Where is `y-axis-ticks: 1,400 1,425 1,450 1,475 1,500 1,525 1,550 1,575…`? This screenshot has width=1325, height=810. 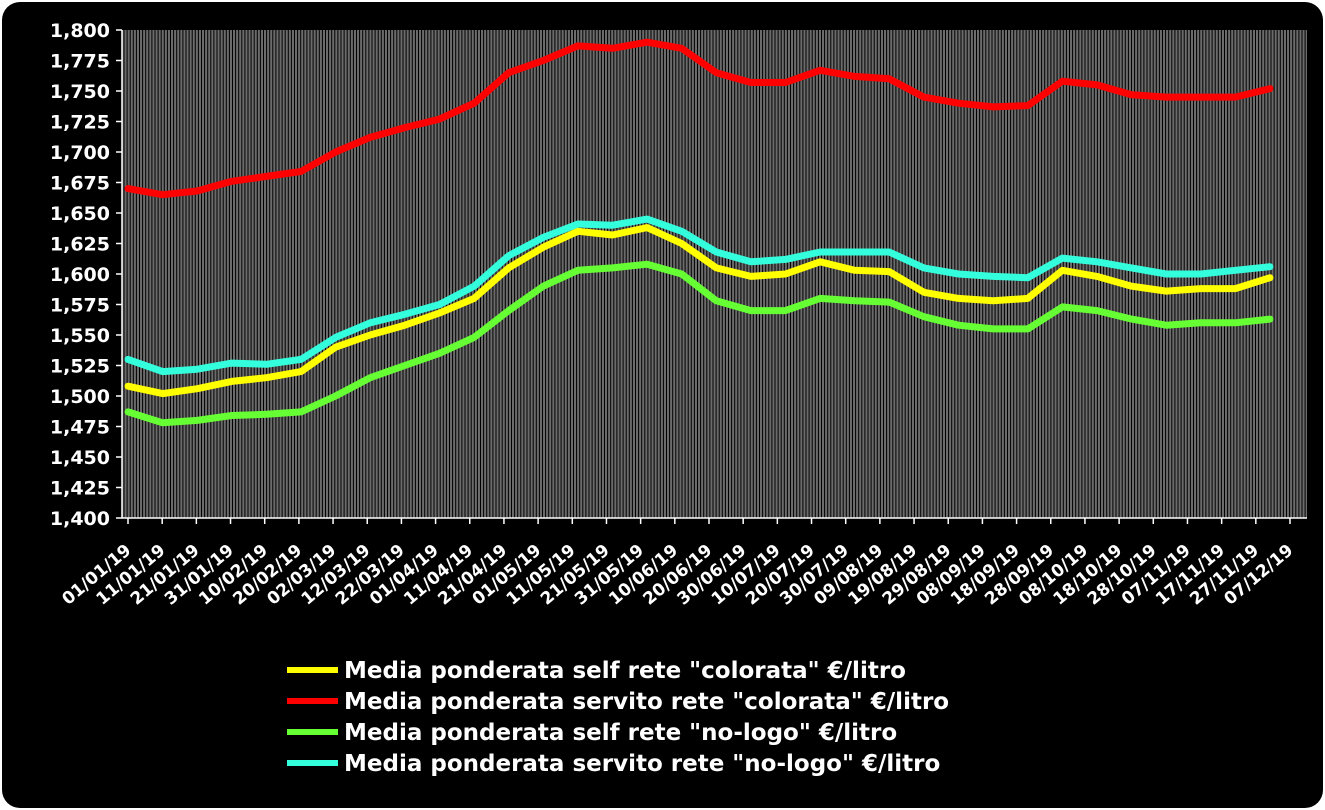 y-axis-ticks: 1,400 1,425 1,450 1,475 1,500 1,525 1,550 1,575… is located at coordinates (86, 275).